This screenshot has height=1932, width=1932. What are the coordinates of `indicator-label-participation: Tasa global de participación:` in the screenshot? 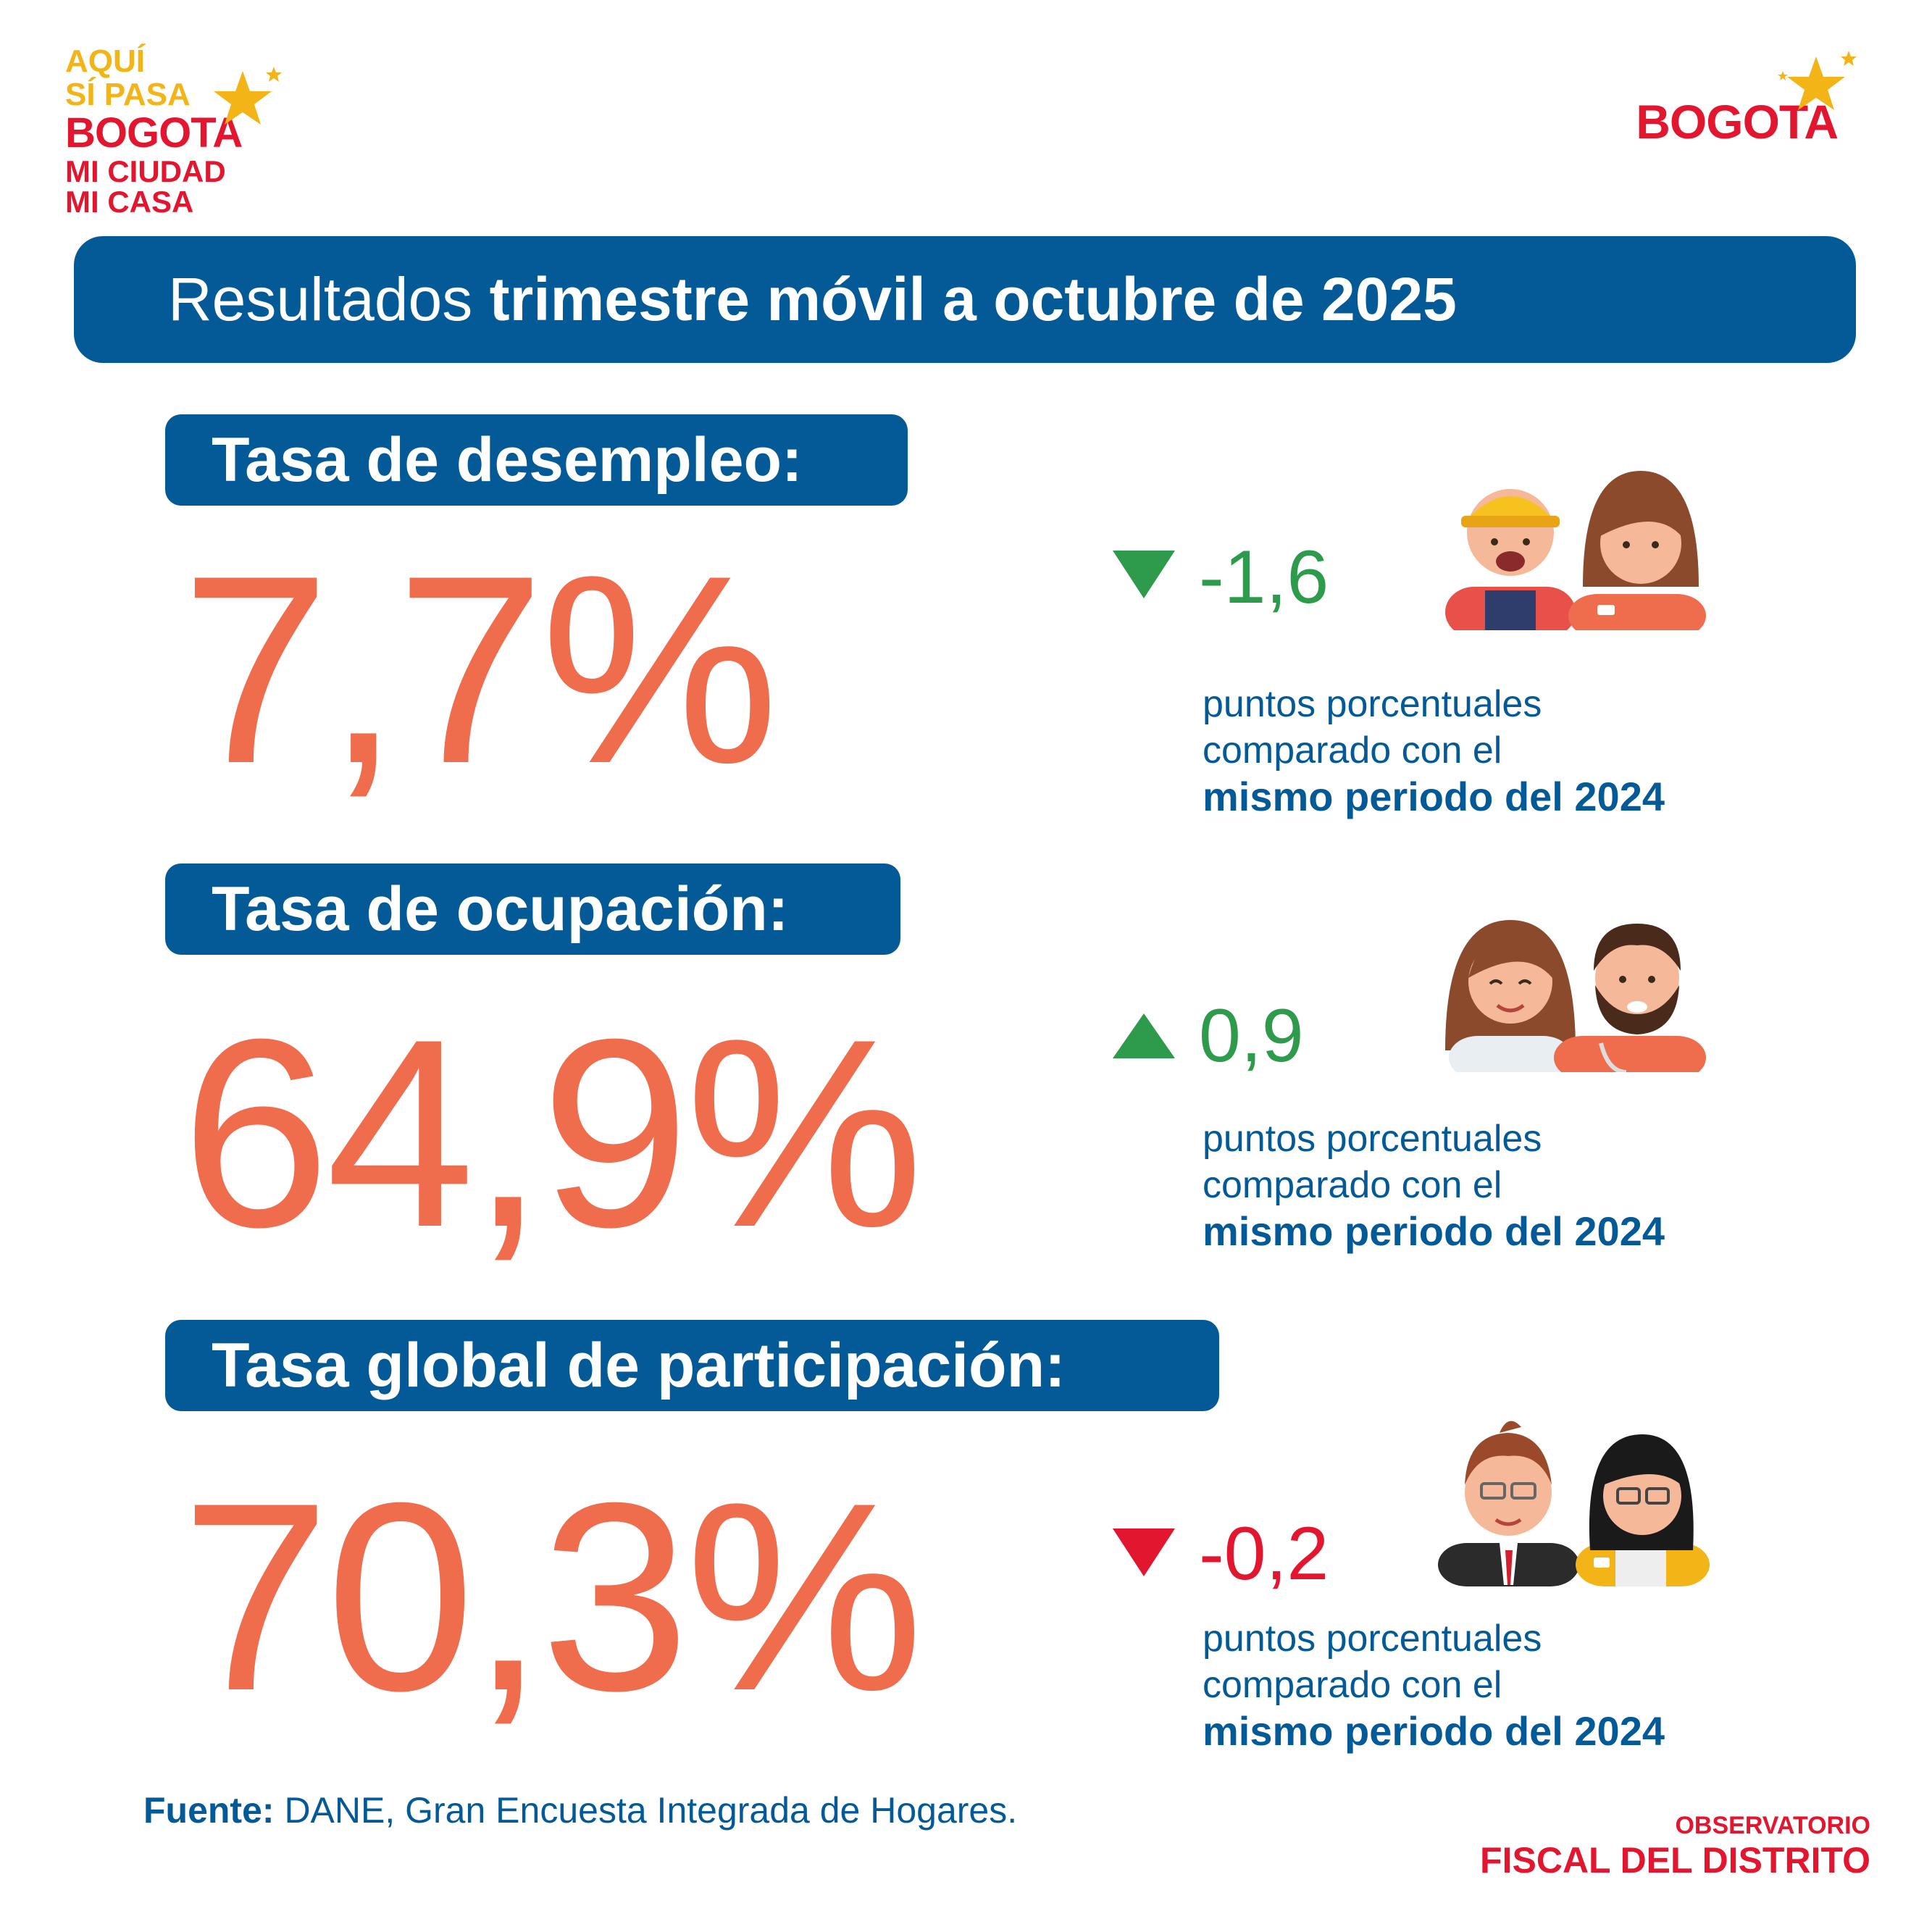 It's located at (692, 1365).